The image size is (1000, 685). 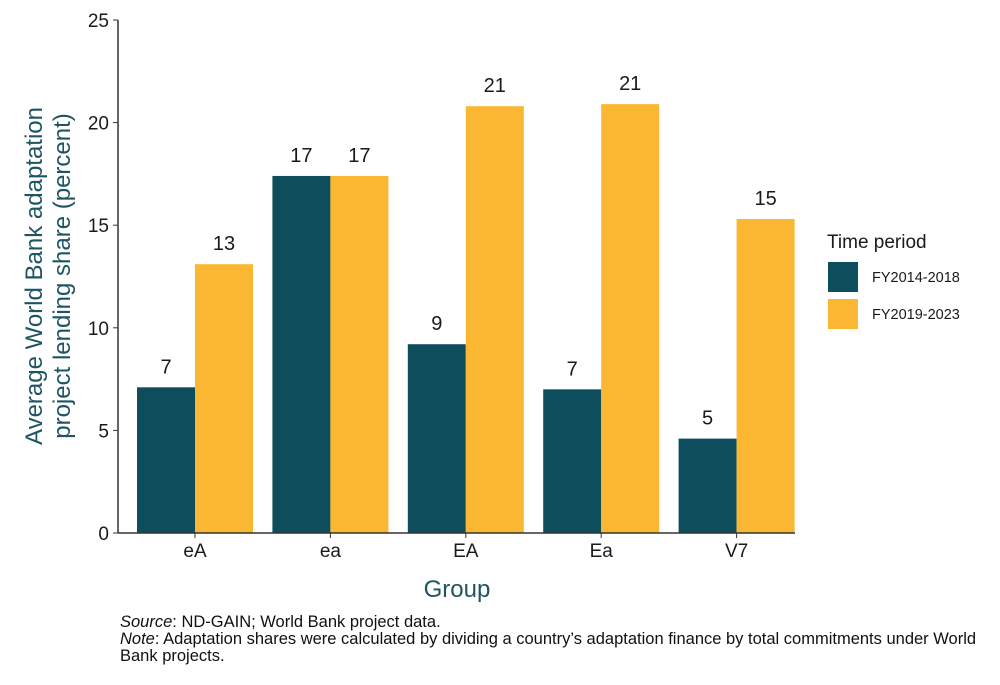 I want to click on legend-label-FY2014-2018: FY2014-2018, so click(x=916, y=278).